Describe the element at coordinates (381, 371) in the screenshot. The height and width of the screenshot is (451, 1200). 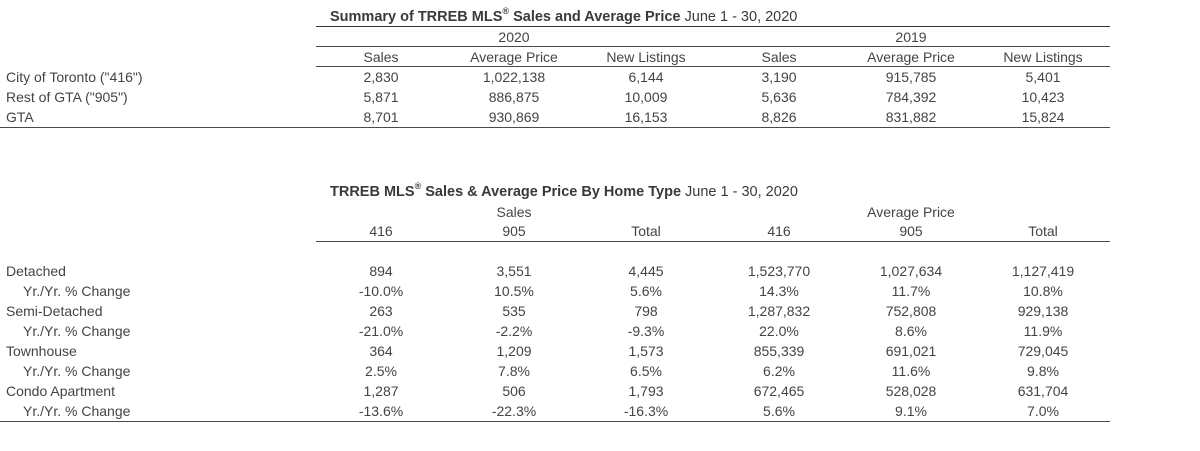
I see `table-cell: 2.5%` at that location.